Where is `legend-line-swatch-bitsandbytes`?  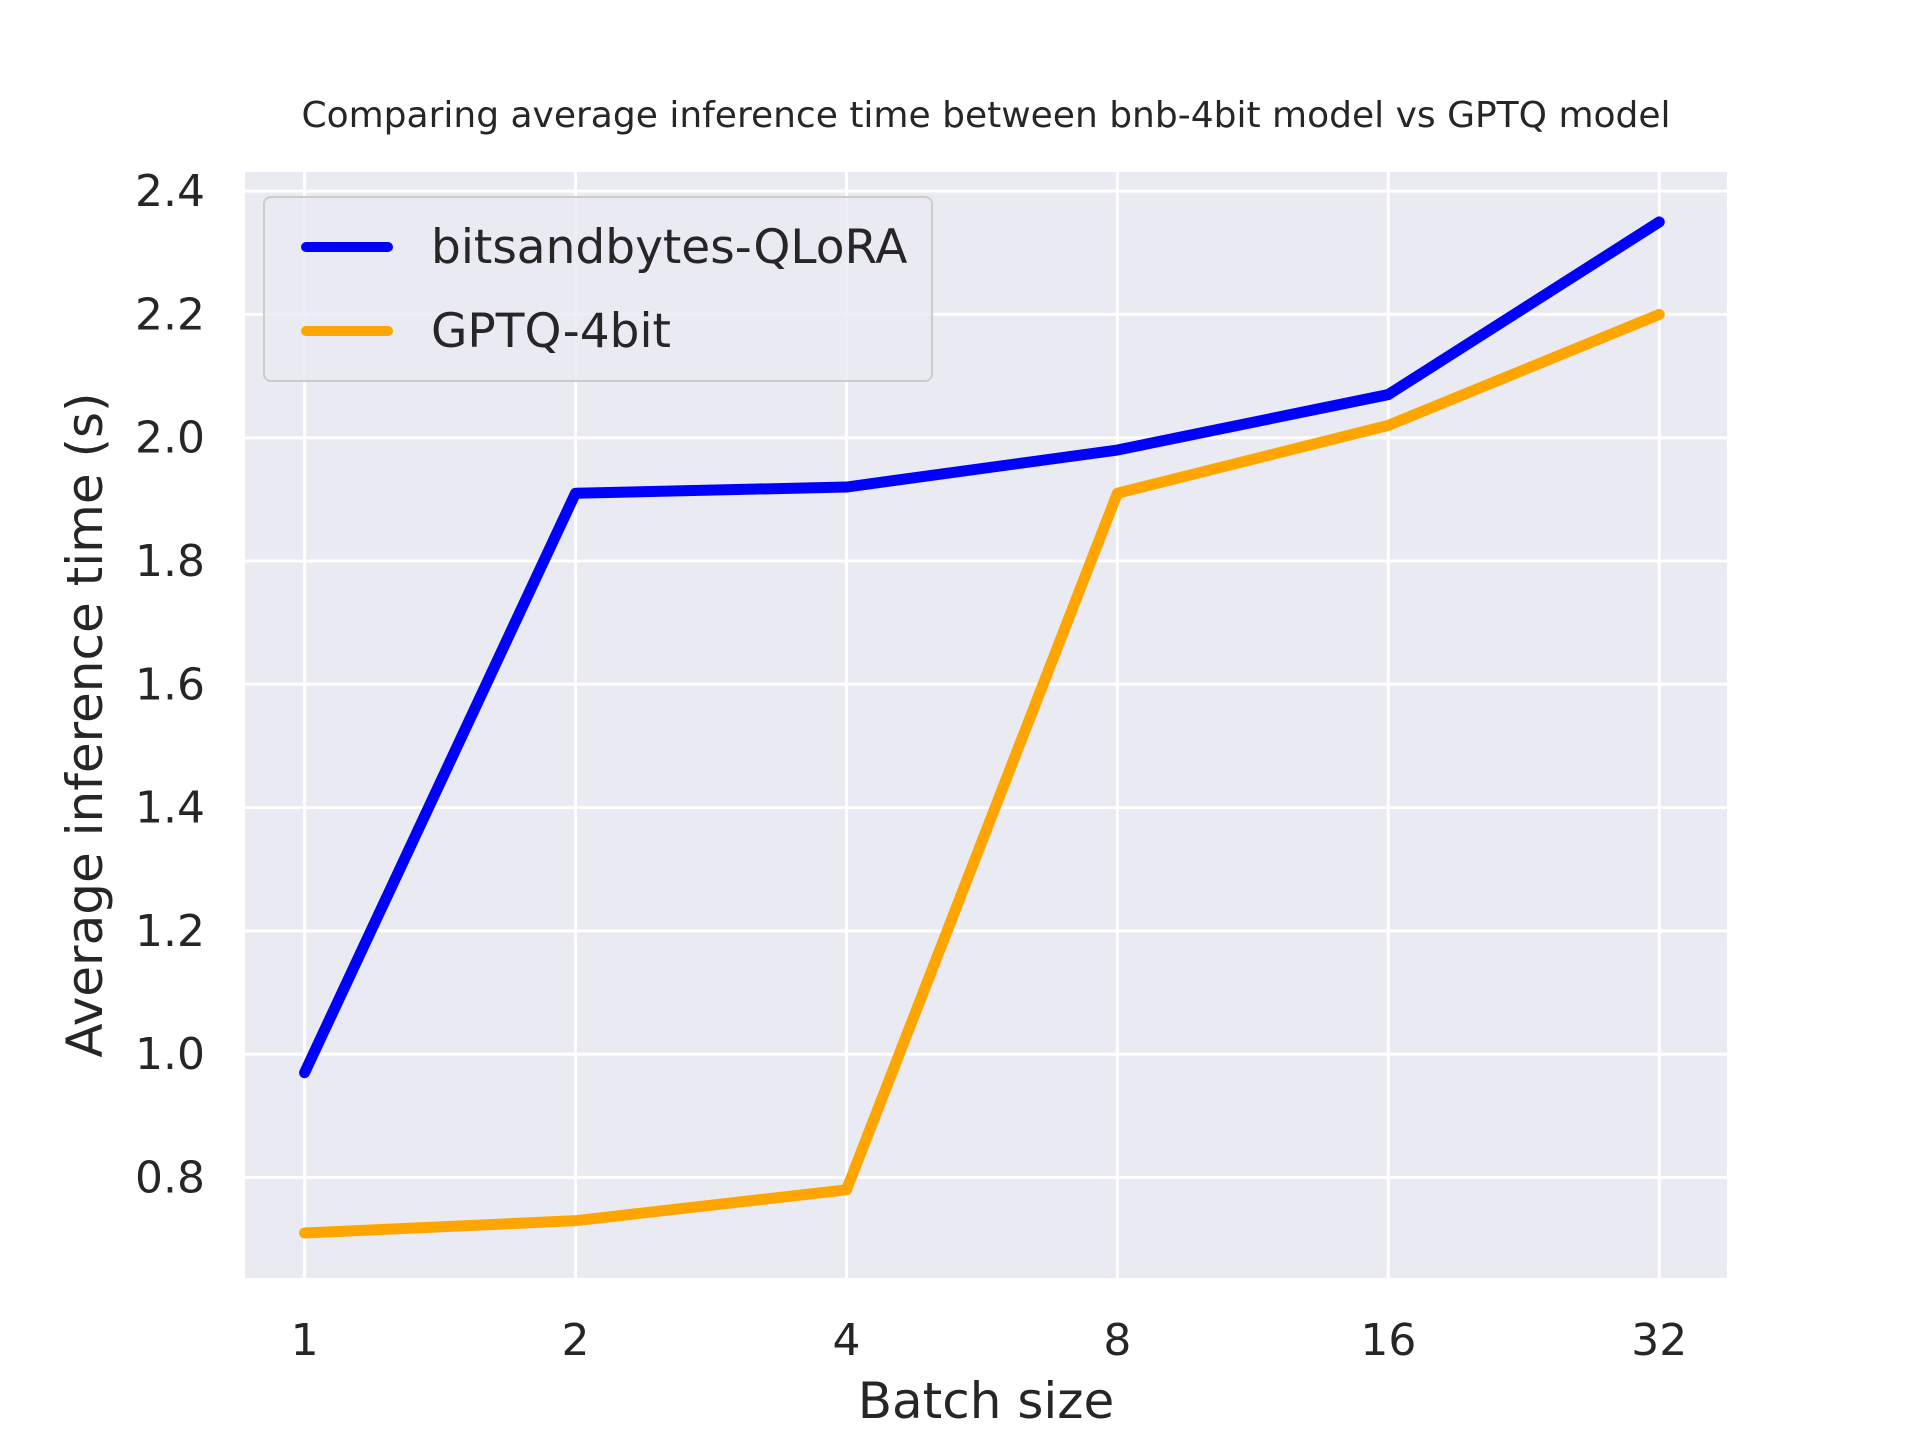 legend-line-swatch-bitsandbytes is located at coordinates (347, 247).